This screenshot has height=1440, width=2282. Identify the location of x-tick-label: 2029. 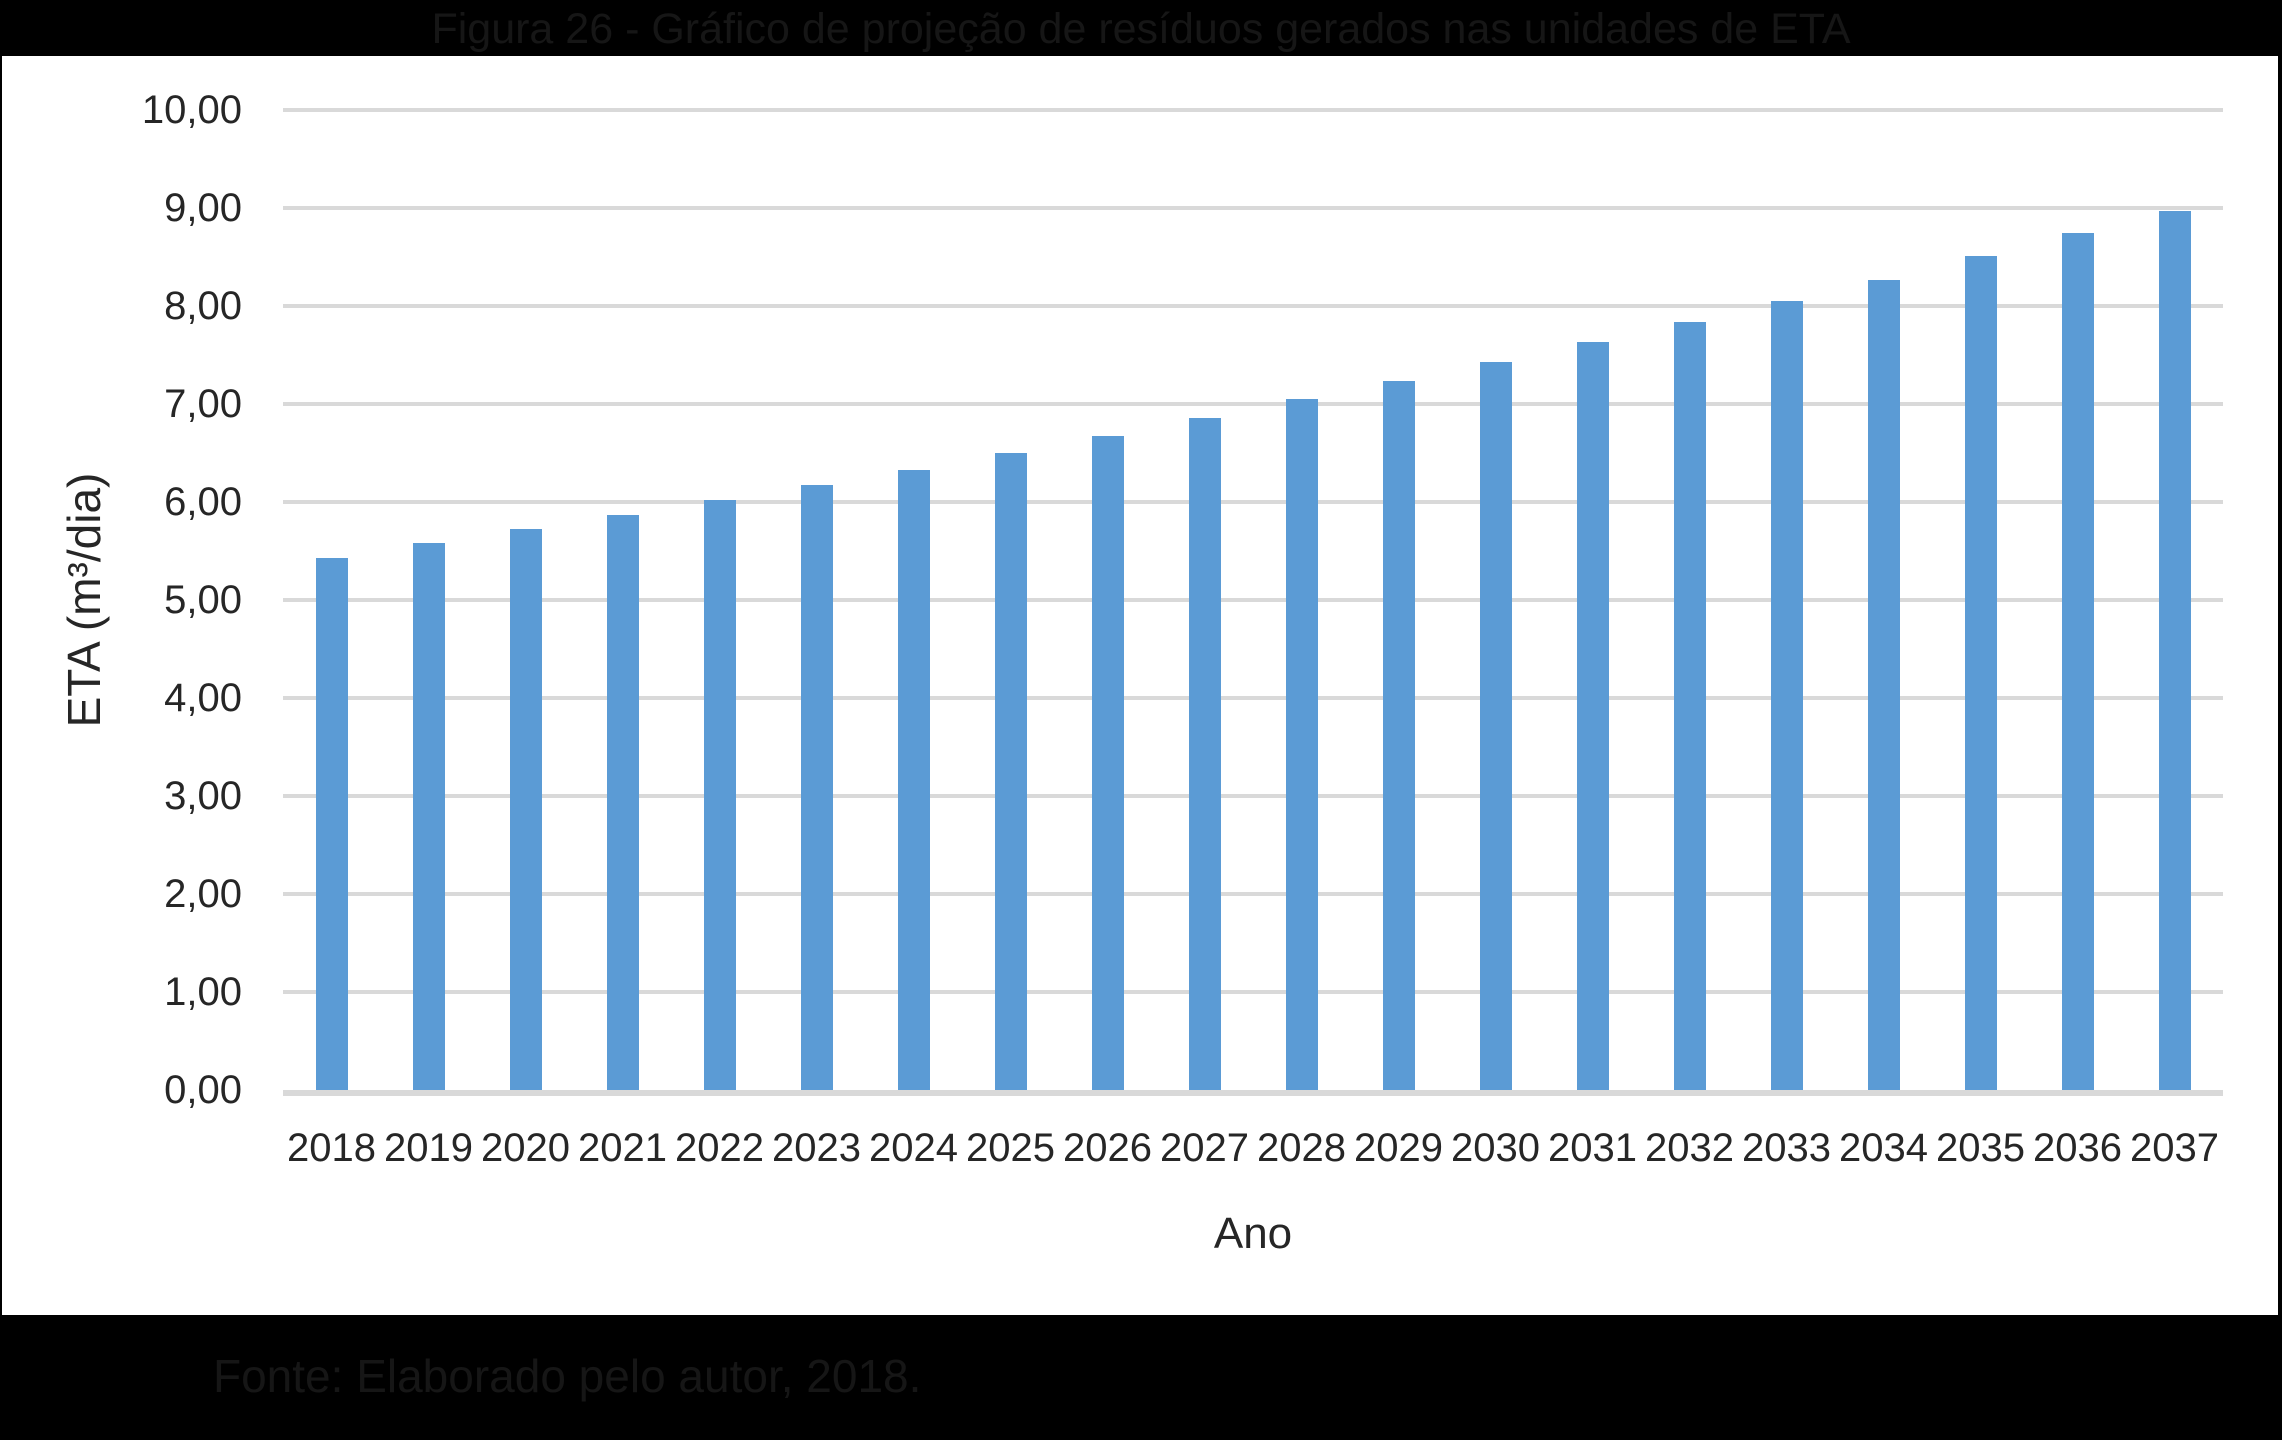
(1398, 1148).